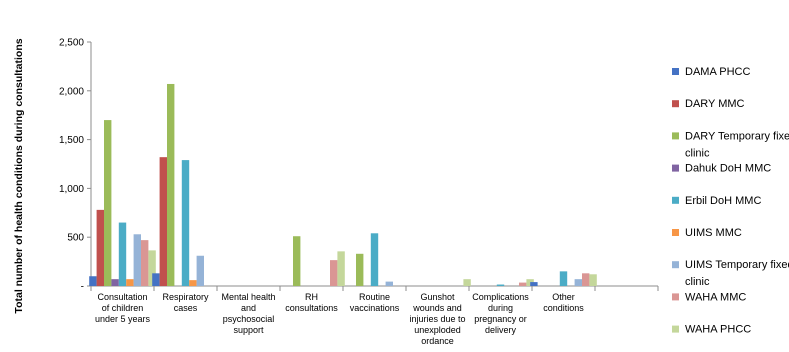 The width and height of the screenshot is (789, 352). What do you see at coordinates (713, 233) in the screenshot?
I see `legend-label: UIMS MMC` at bounding box center [713, 233].